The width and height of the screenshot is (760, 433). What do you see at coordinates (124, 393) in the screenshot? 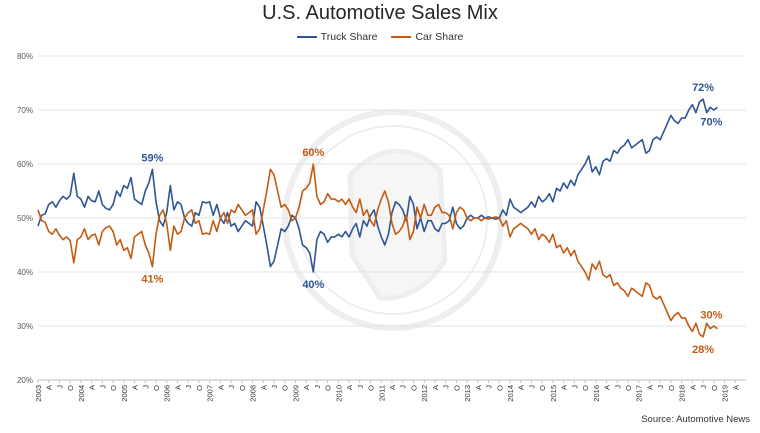
I see `x-tick-label: 2005` at bounding box center [124, 393].